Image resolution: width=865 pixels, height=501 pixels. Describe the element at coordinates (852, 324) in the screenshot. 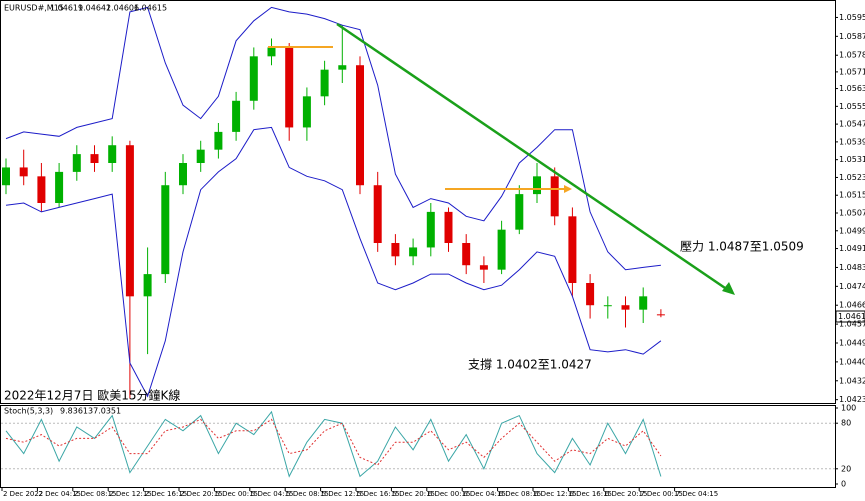

I see `y-tick-label: 1.04575` at that location.